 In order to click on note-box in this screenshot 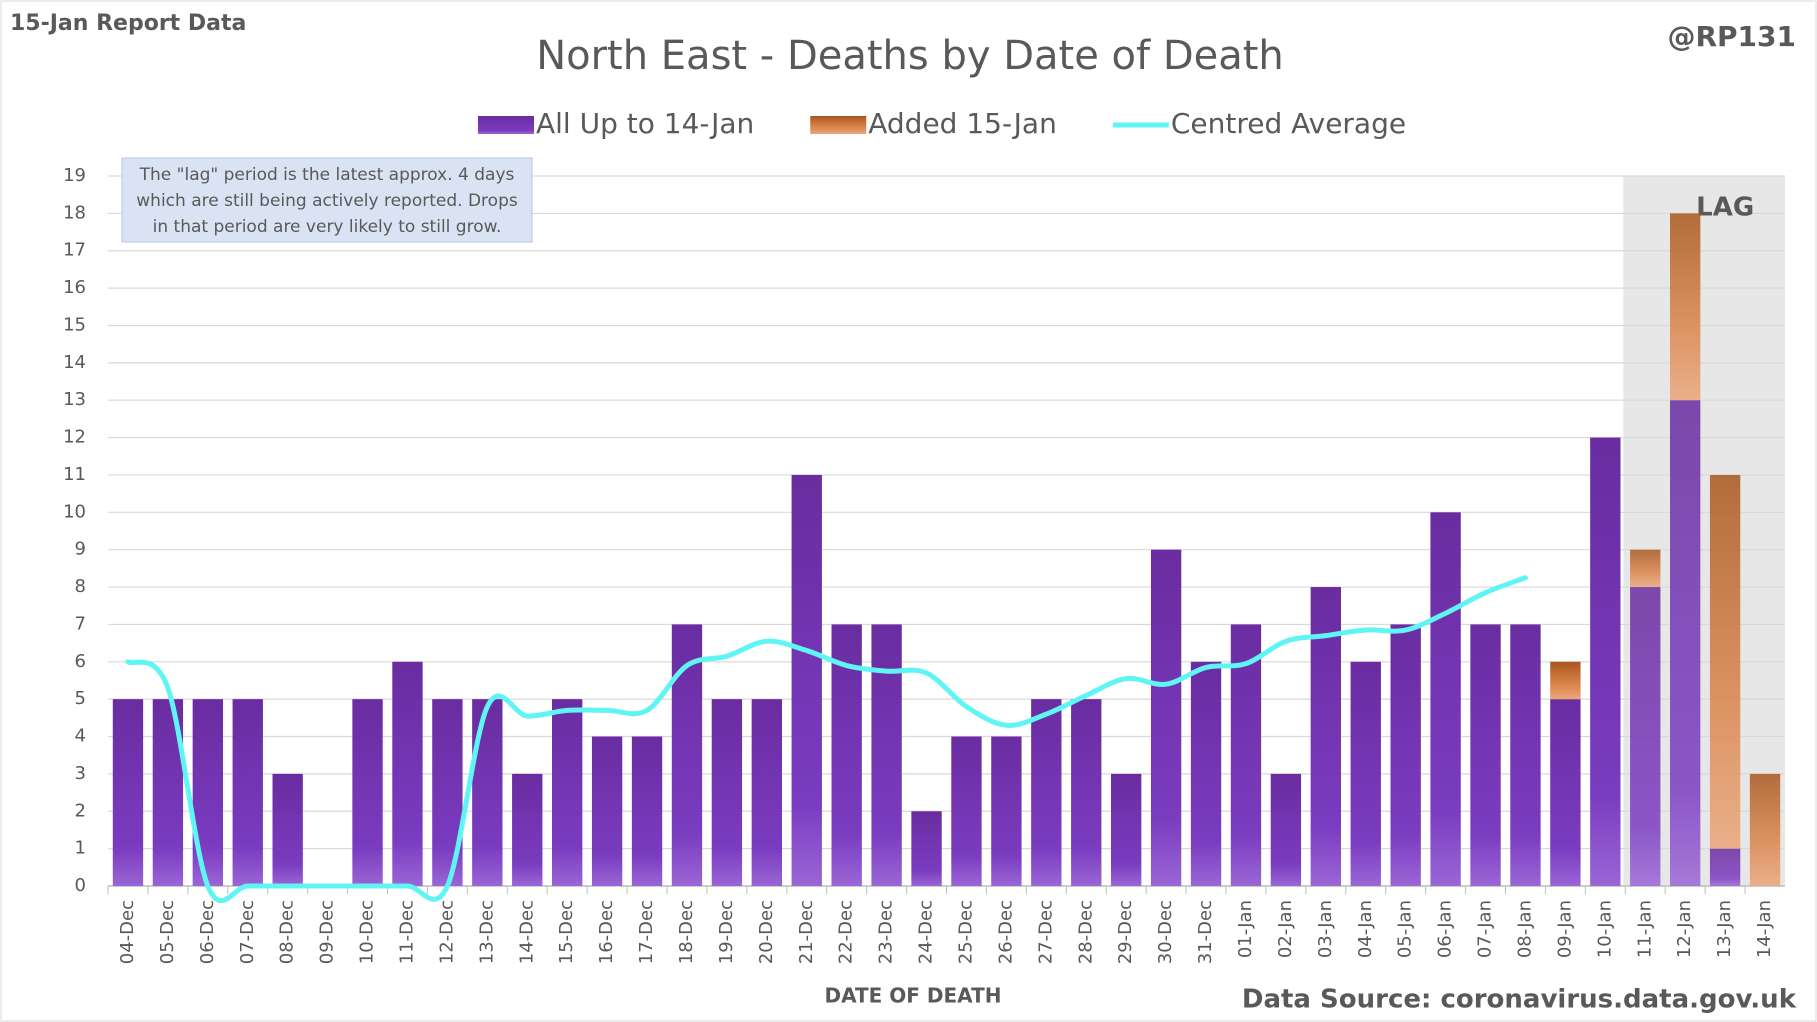, I will do `click(327, 200)`.